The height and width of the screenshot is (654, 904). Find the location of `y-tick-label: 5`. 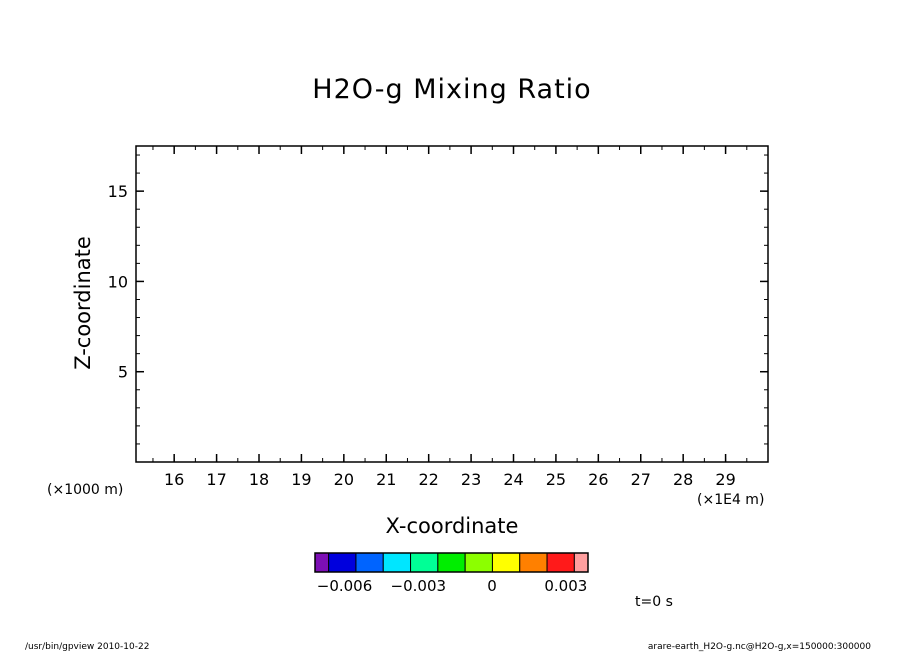

y-tick-label: 5 is located at coordinates (123, 372).